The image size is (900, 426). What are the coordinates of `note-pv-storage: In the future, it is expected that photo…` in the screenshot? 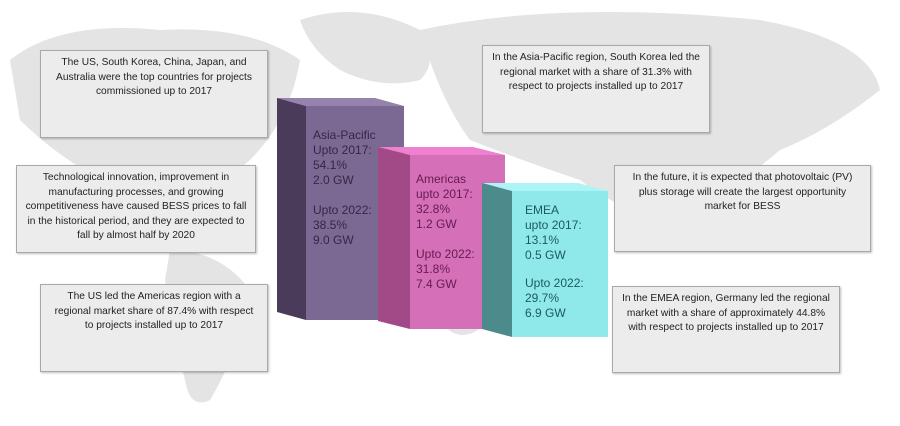 It's located at (742, 208).